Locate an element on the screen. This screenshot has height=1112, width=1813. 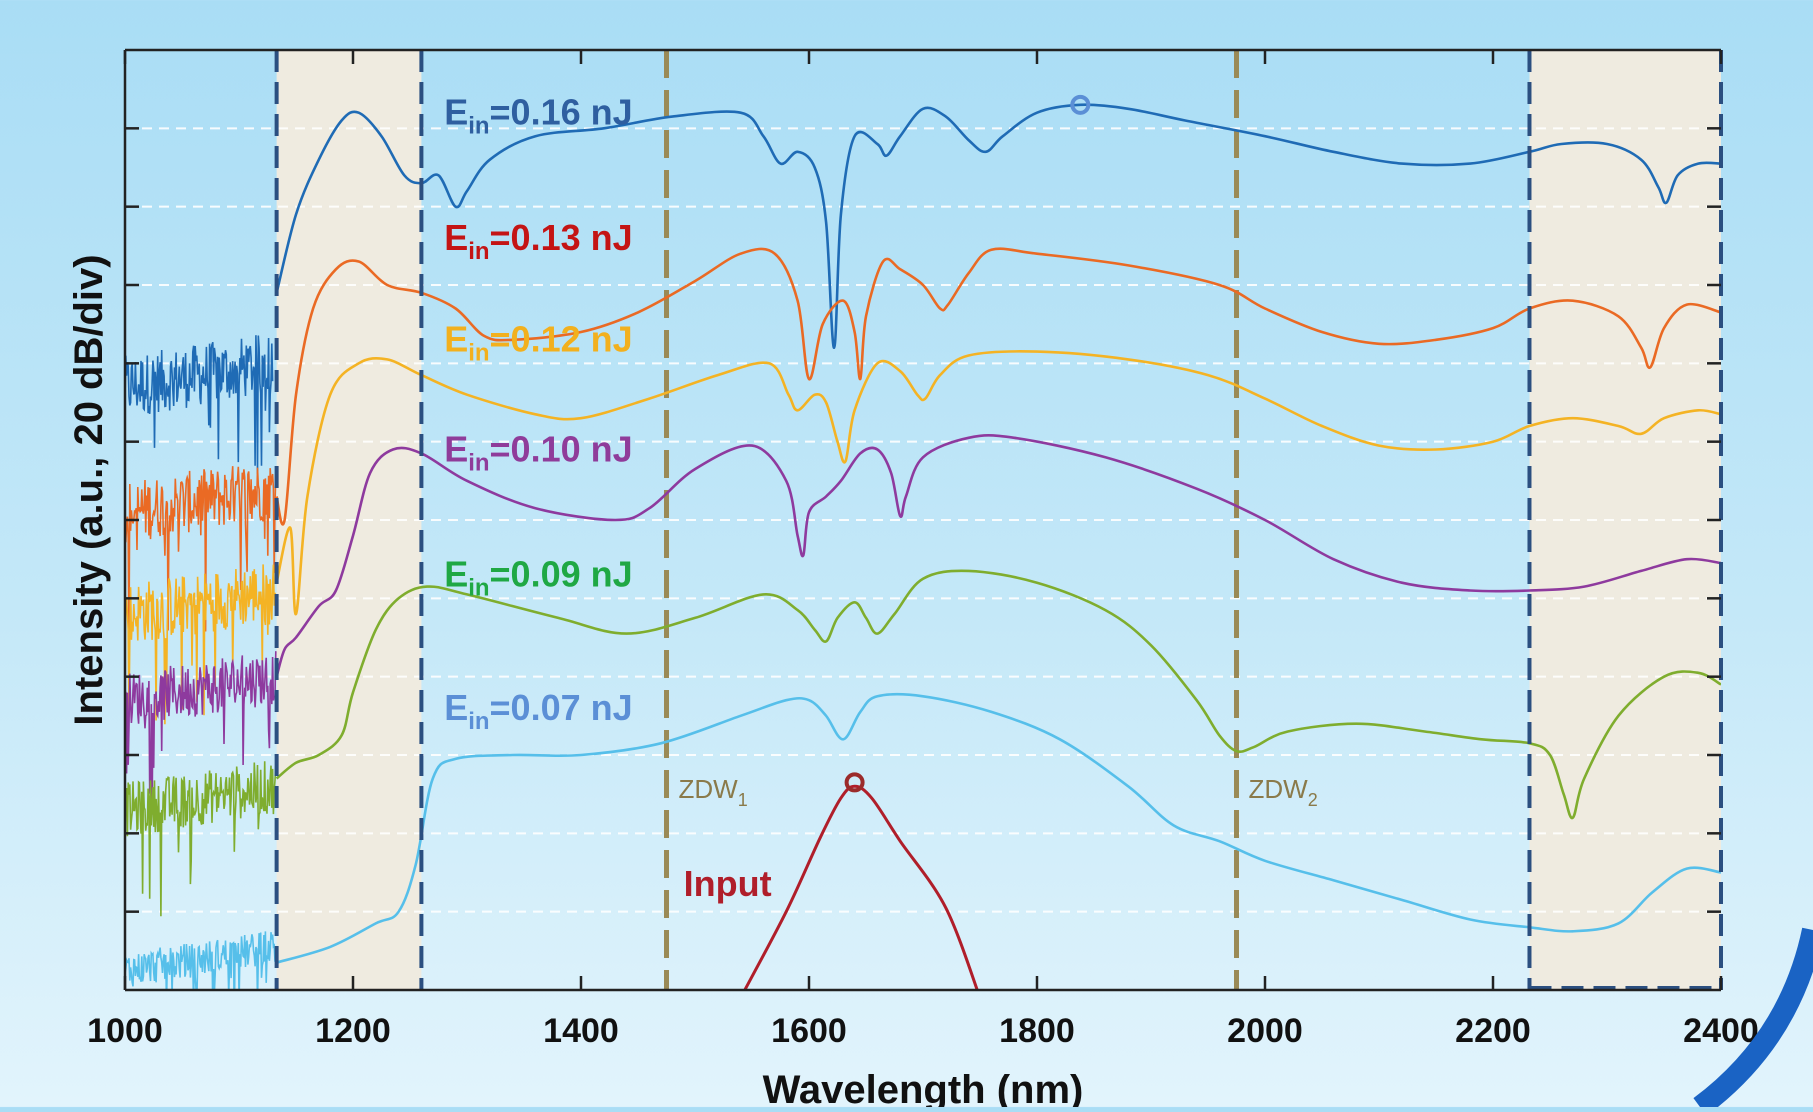
series-label: Ein=0.10 nJ is located at coordinates (538, 452).